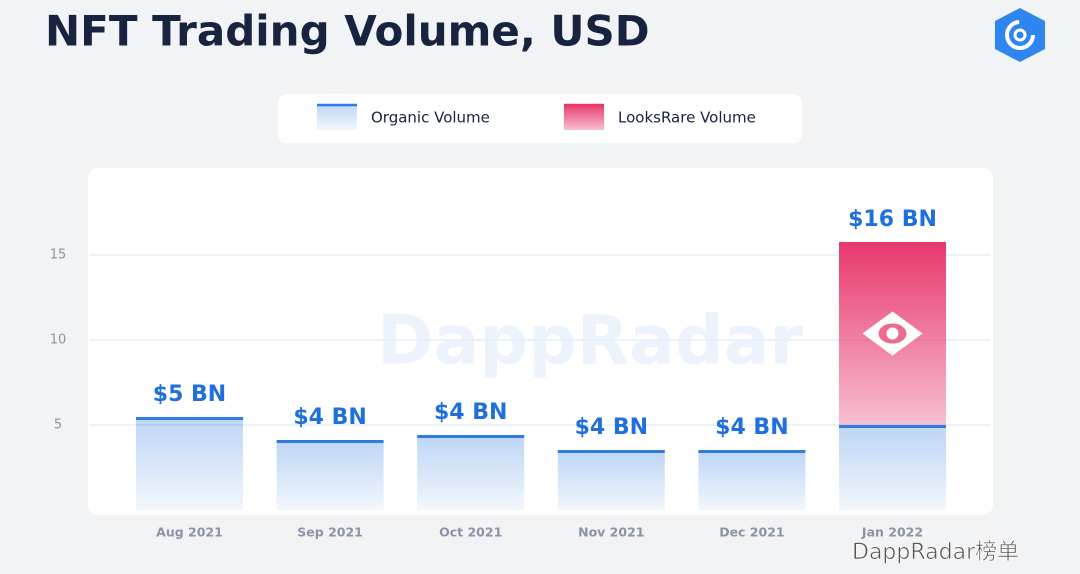 This screenshot has width=1080, height=574. I want to click on chart-title: NFT Trading Volume, USD, so click(347, 31).